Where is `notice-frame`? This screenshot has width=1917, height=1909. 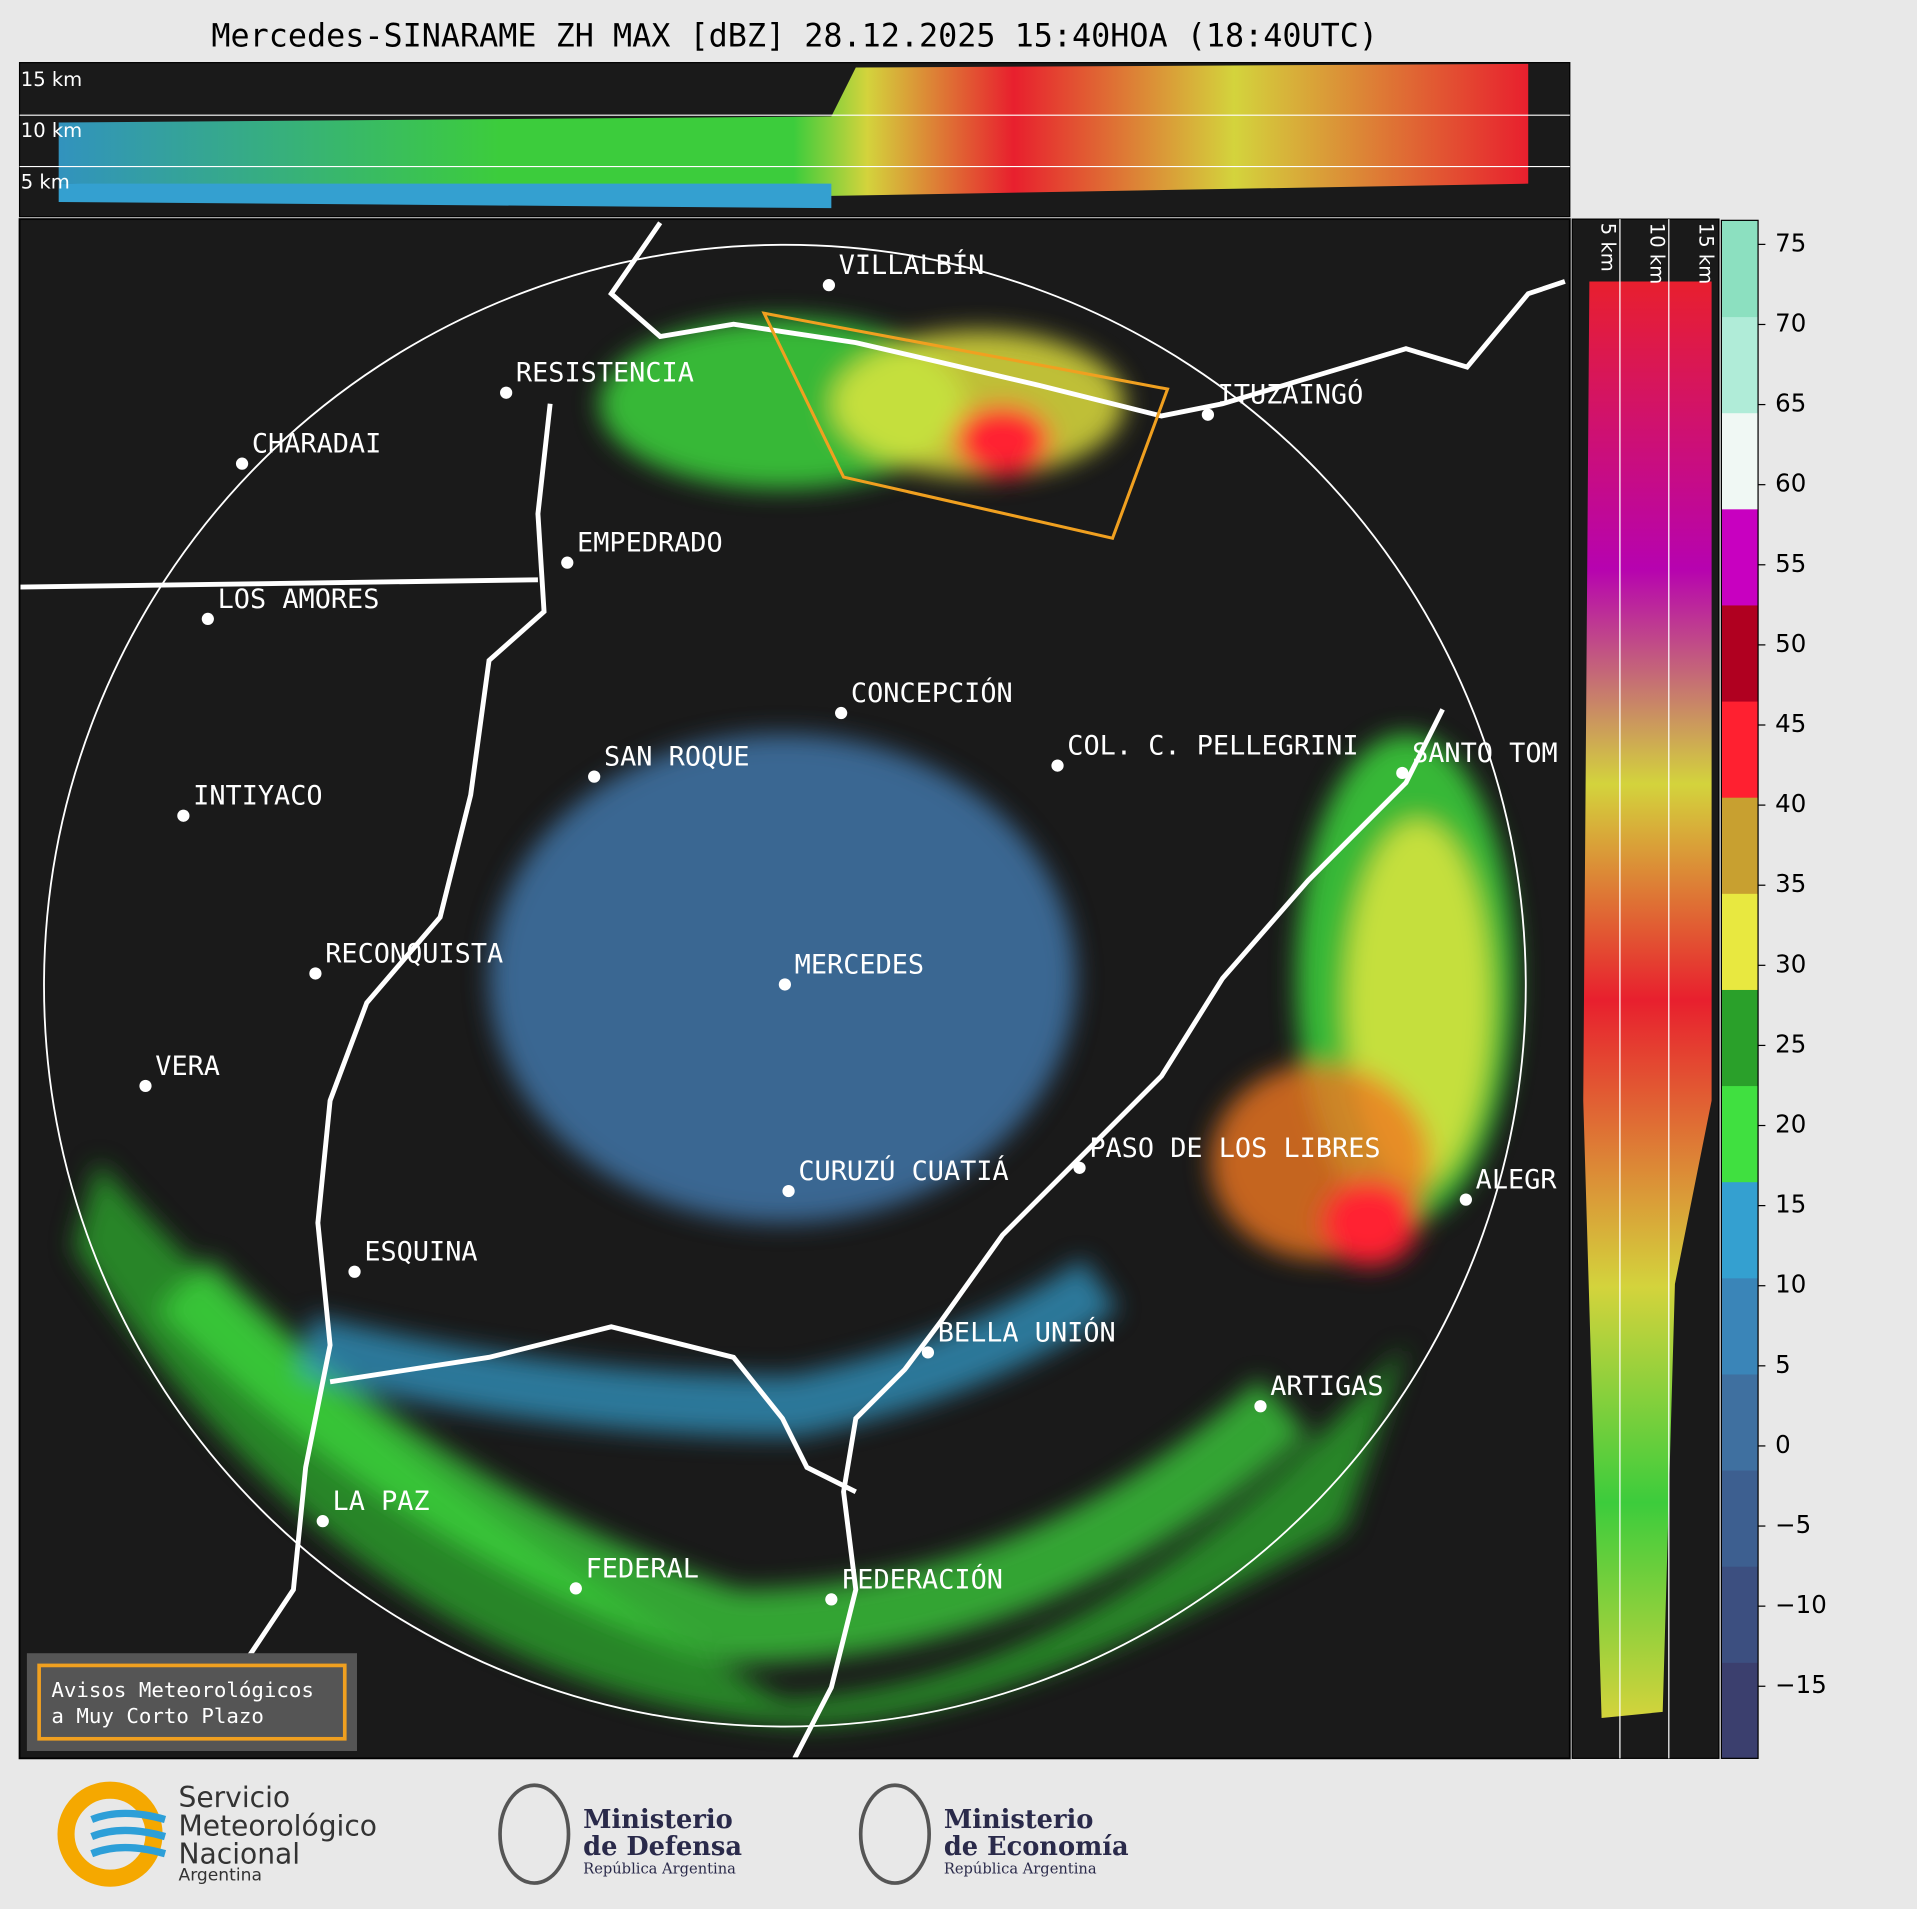
notice-frame is located at coordinates (192, 1702).